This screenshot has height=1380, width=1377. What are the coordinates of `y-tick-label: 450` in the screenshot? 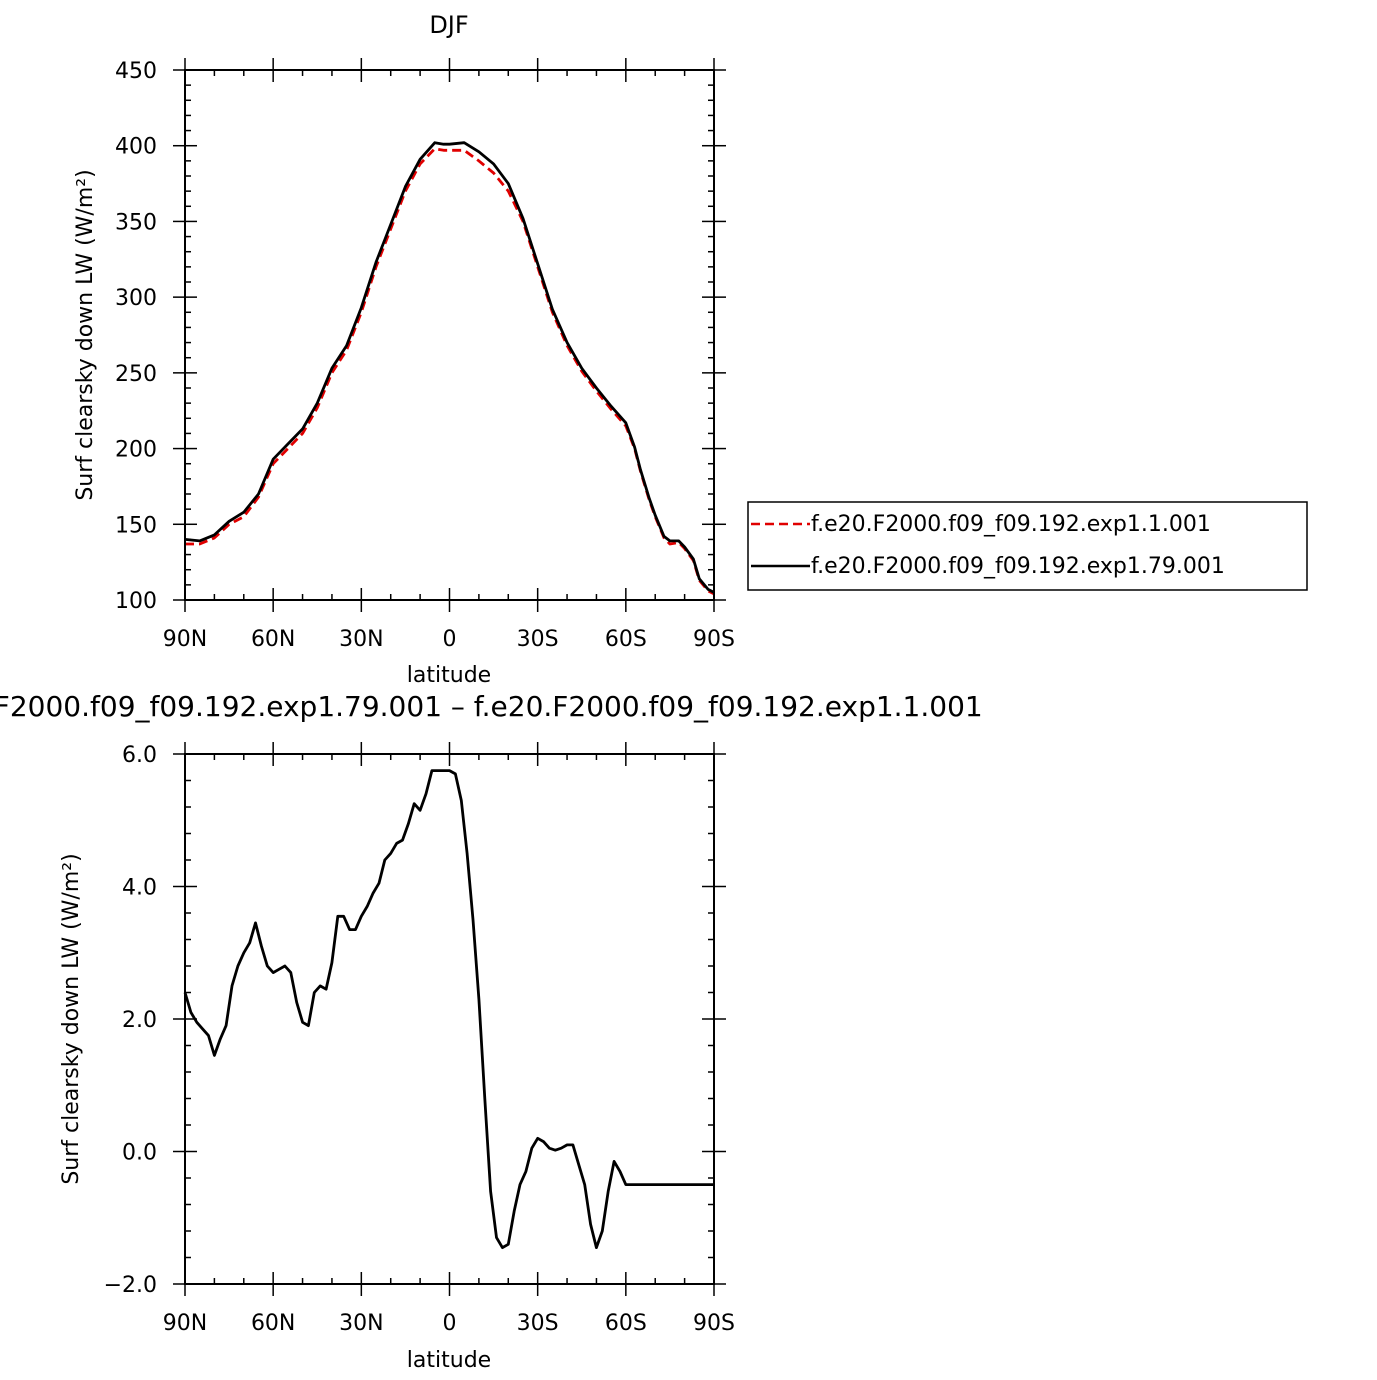 It's located at (136, 71).